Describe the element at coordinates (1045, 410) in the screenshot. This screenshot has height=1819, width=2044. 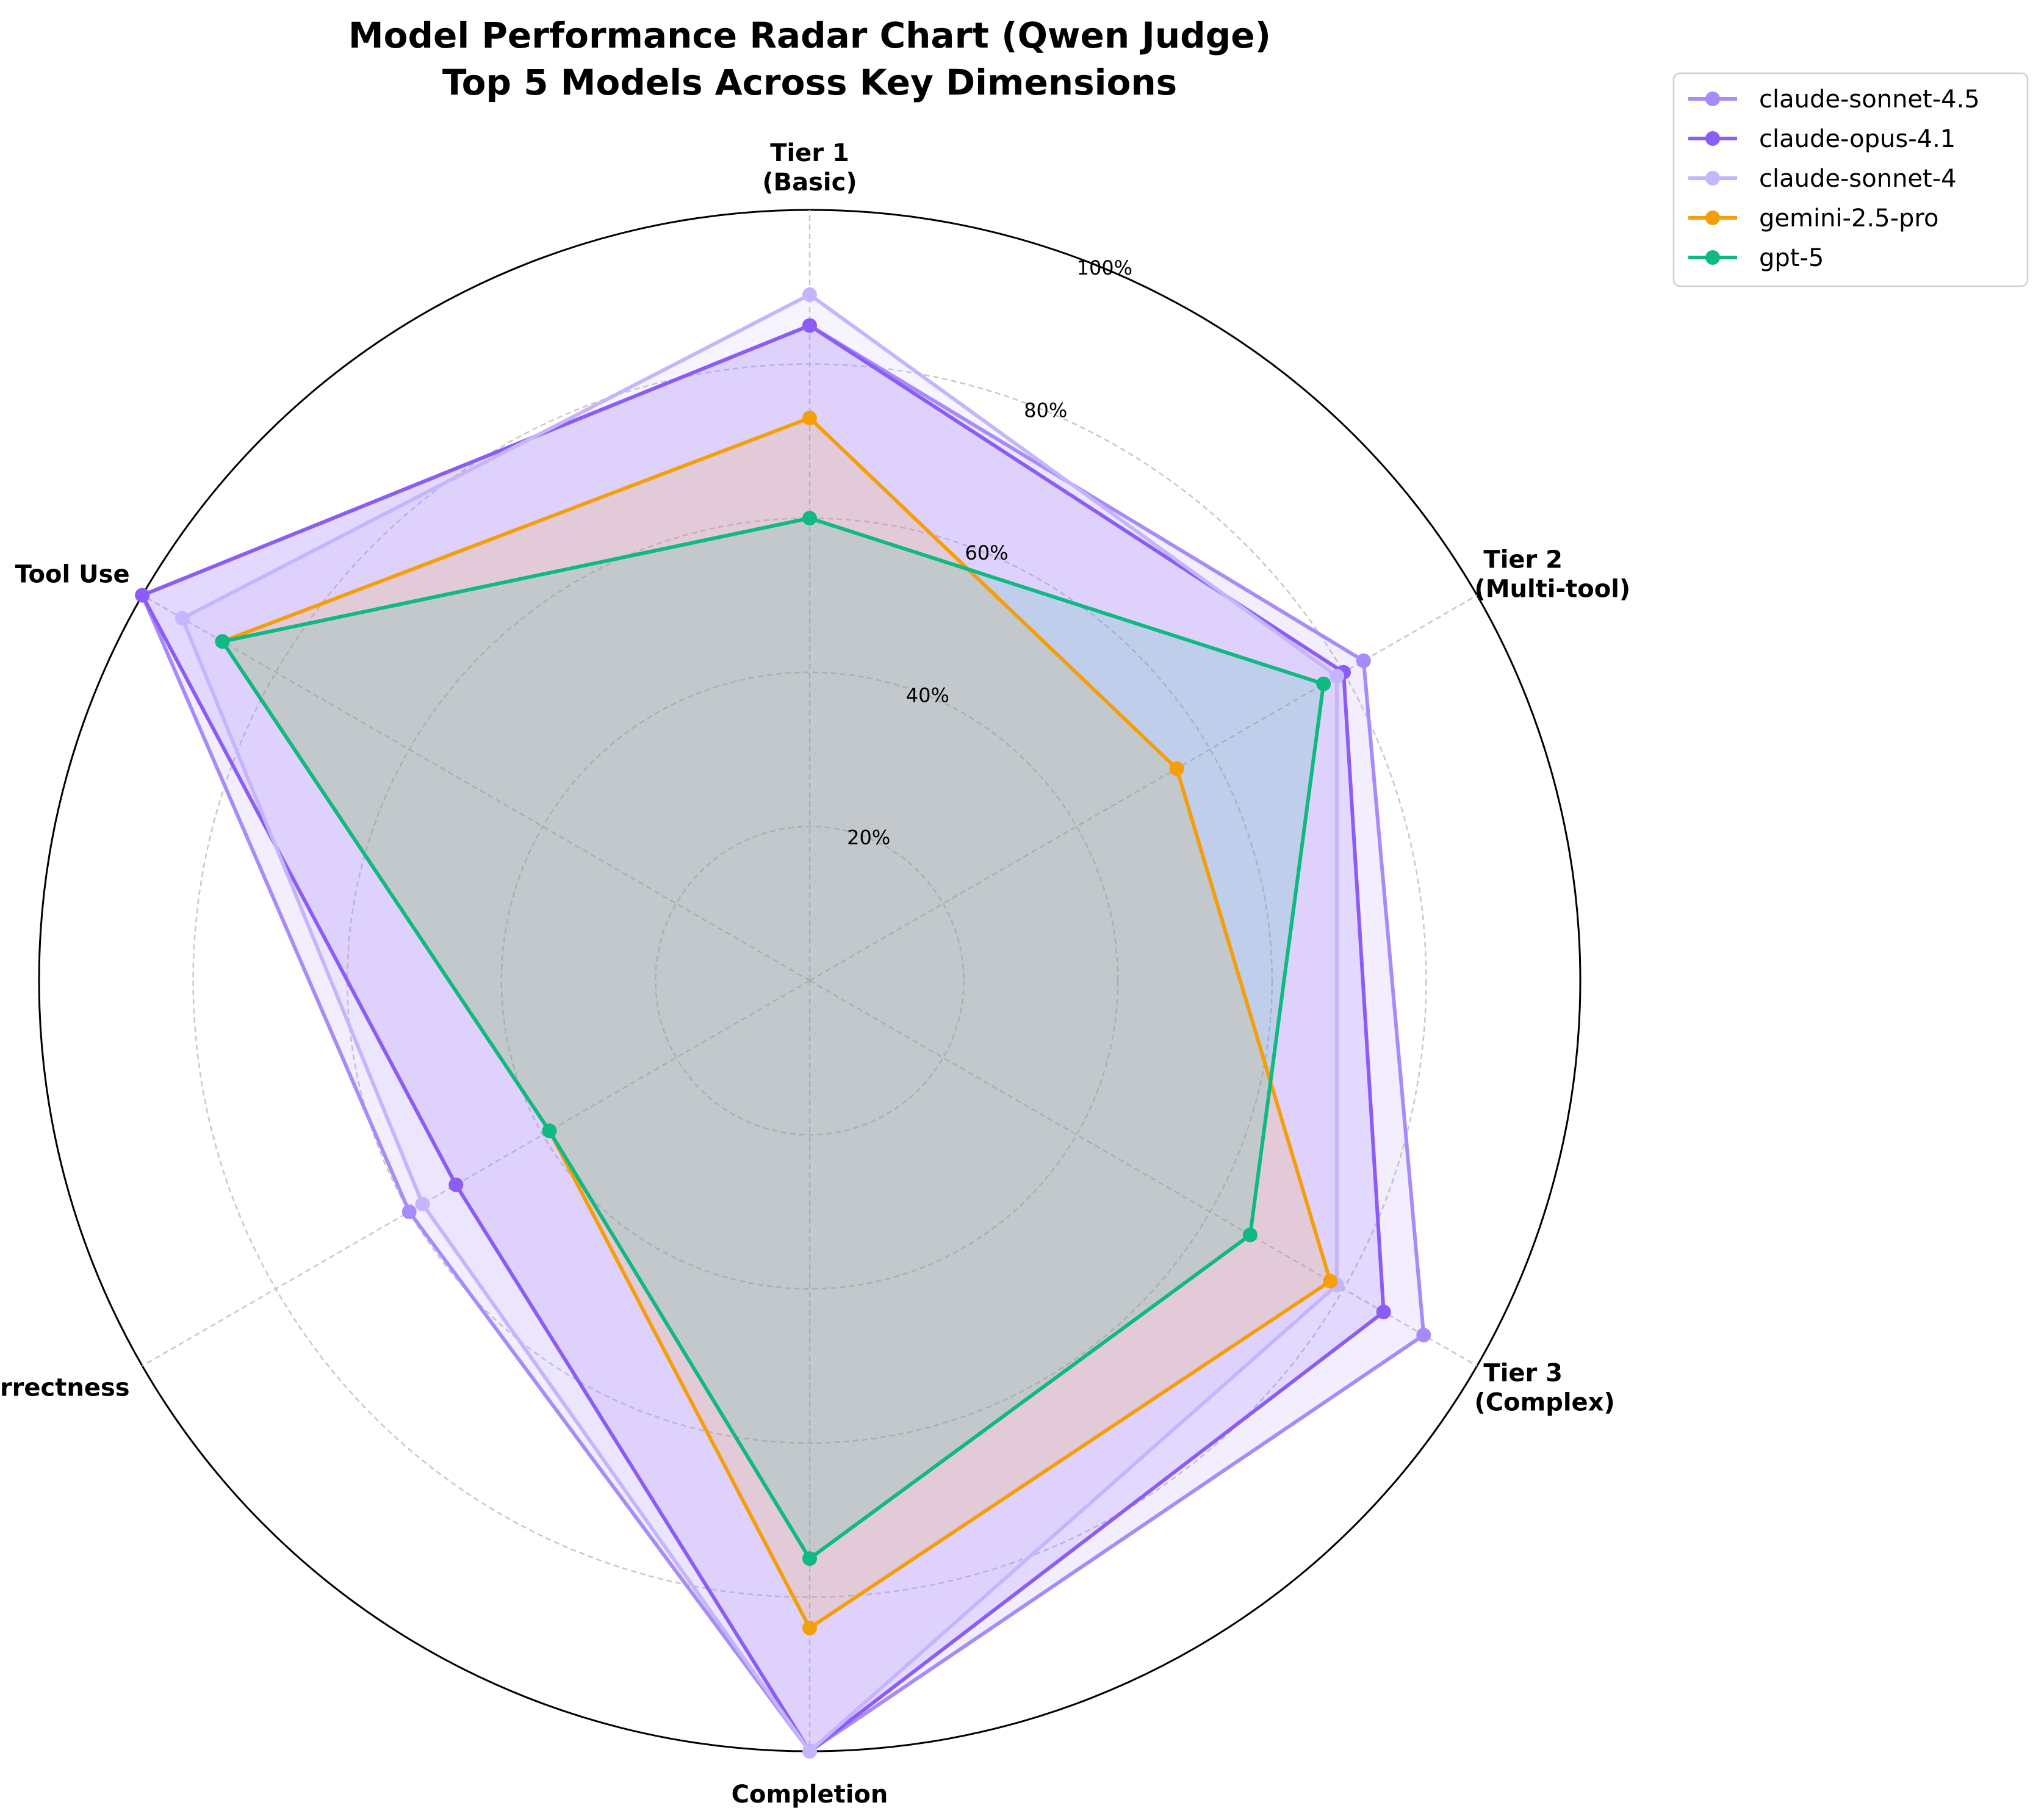
I see `radial-tick-label: 80%` at that location.